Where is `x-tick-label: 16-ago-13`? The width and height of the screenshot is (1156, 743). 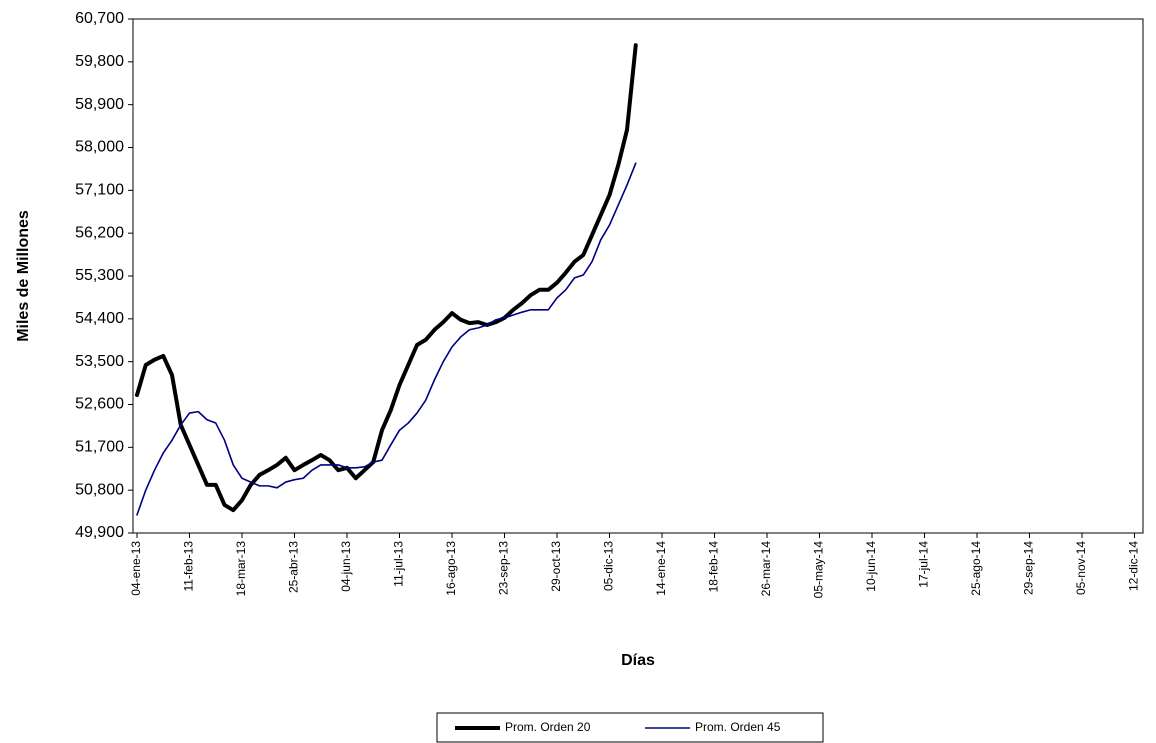 x-tick-label: 16-ago-13 is located at coordinates (451, 568).